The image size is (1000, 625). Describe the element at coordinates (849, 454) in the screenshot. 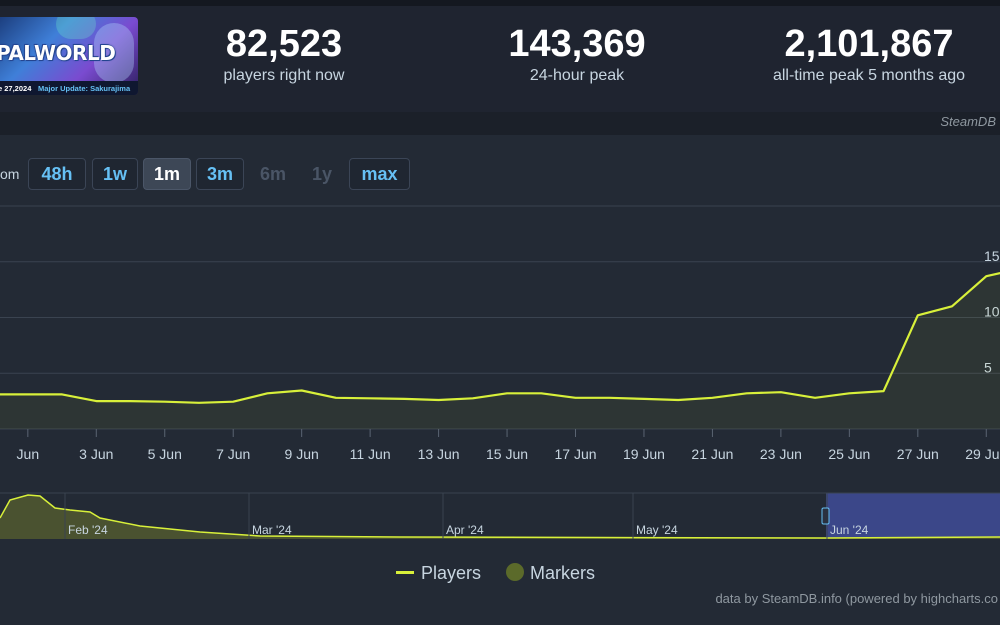

I see `x-tick-label: 25 Jun` at that location.